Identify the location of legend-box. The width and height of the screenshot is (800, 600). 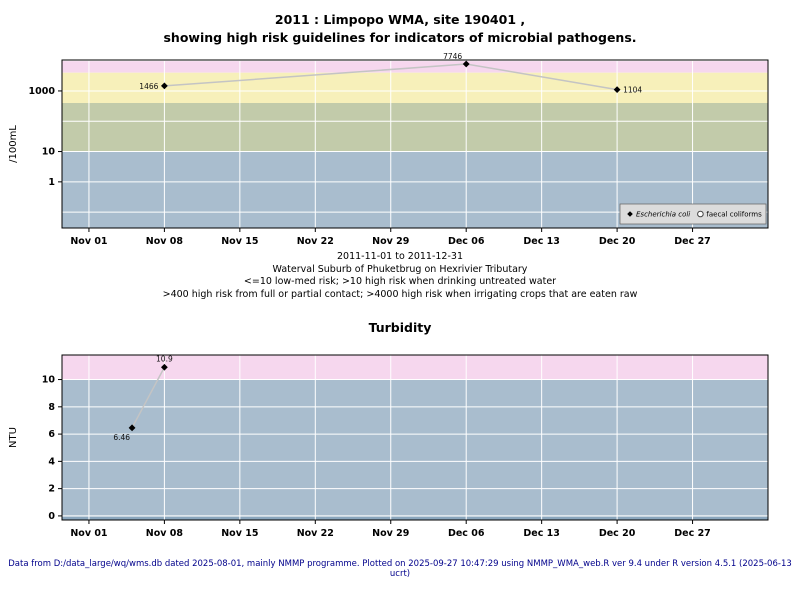
(693, 214).